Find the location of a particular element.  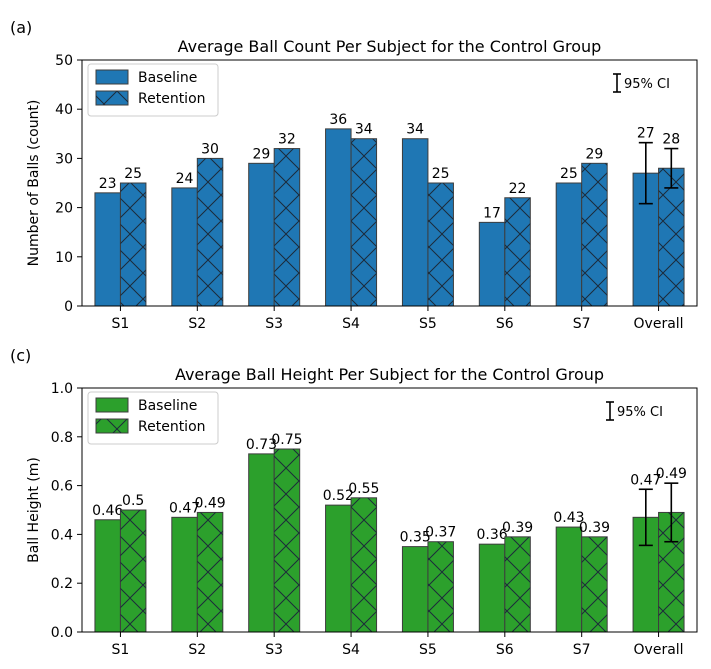

data-label-baseline-s1: 23 is located at coordinates (108, 184).